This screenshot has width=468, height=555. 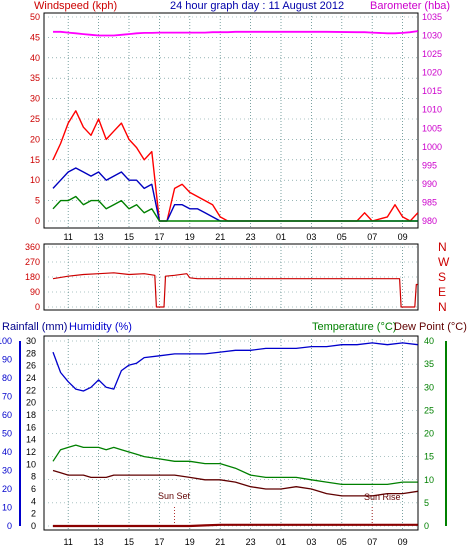 What do you see at coordinates (34, 327) in the screenshot?
I see `rainfall-axis-label: Rainfall (mm)` at bounding box center [34, 327].